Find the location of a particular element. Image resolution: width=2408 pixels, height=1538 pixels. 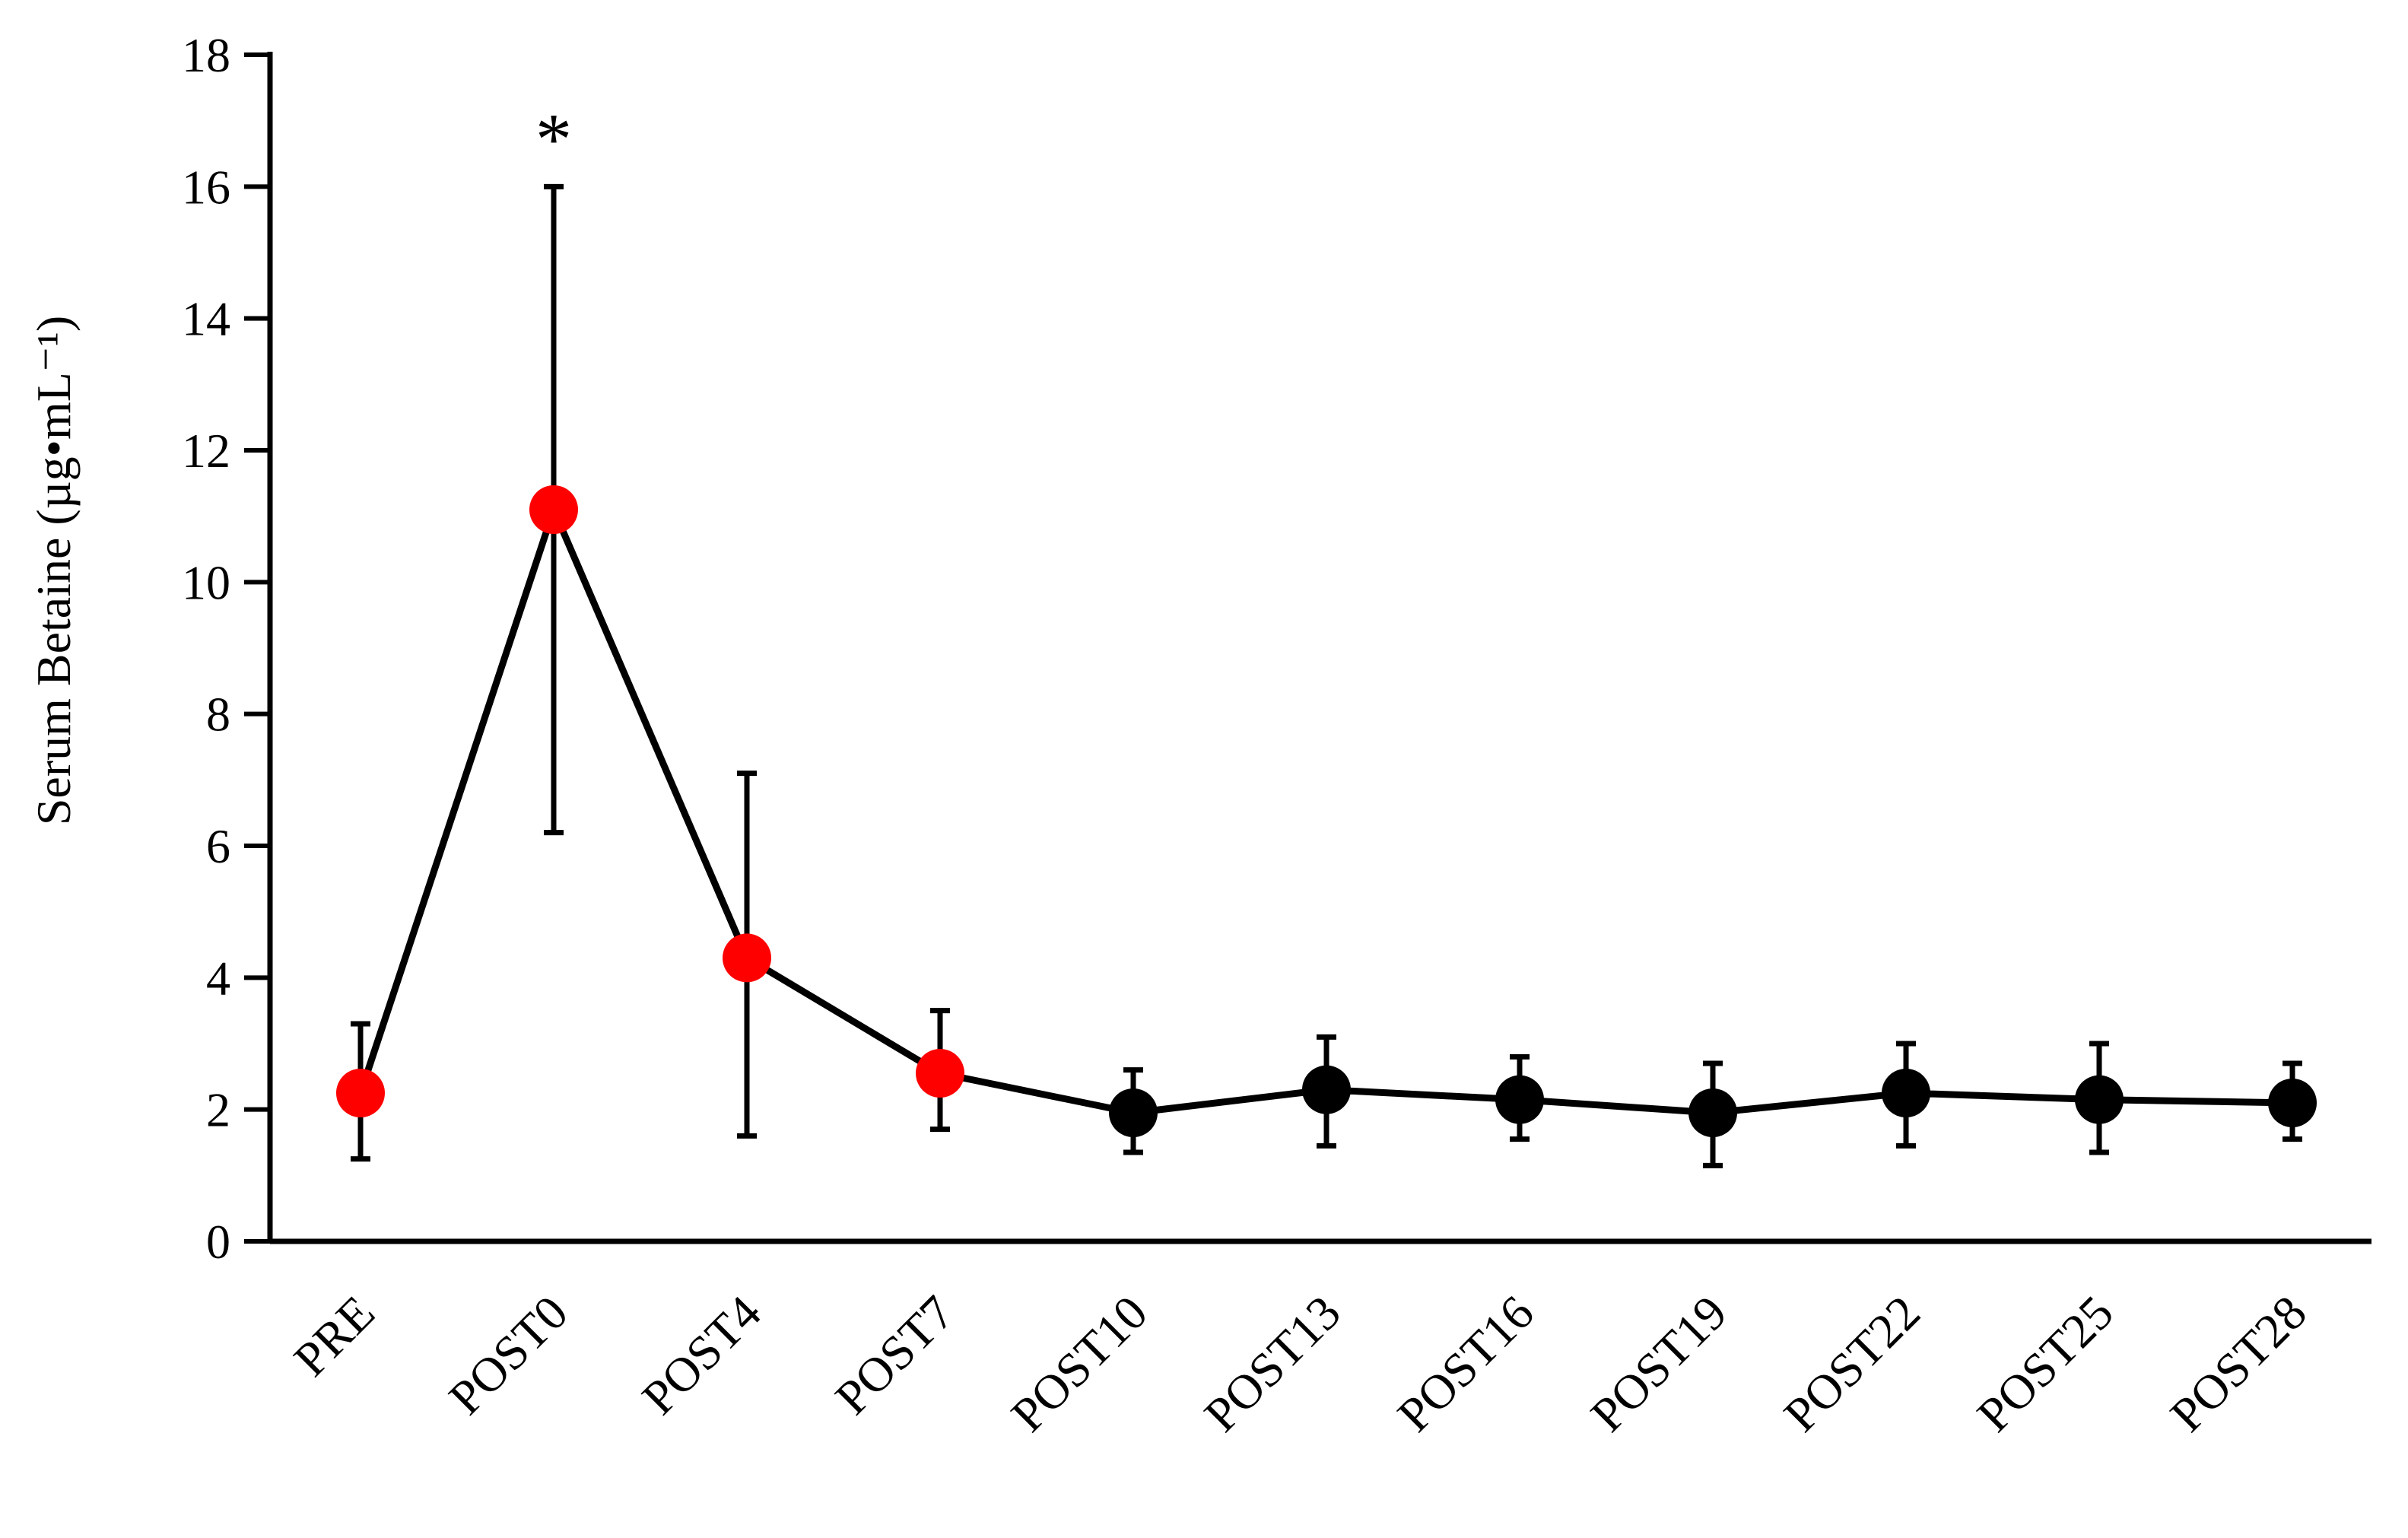

y-tick-label: 12 is located at coordinates (206, 451).